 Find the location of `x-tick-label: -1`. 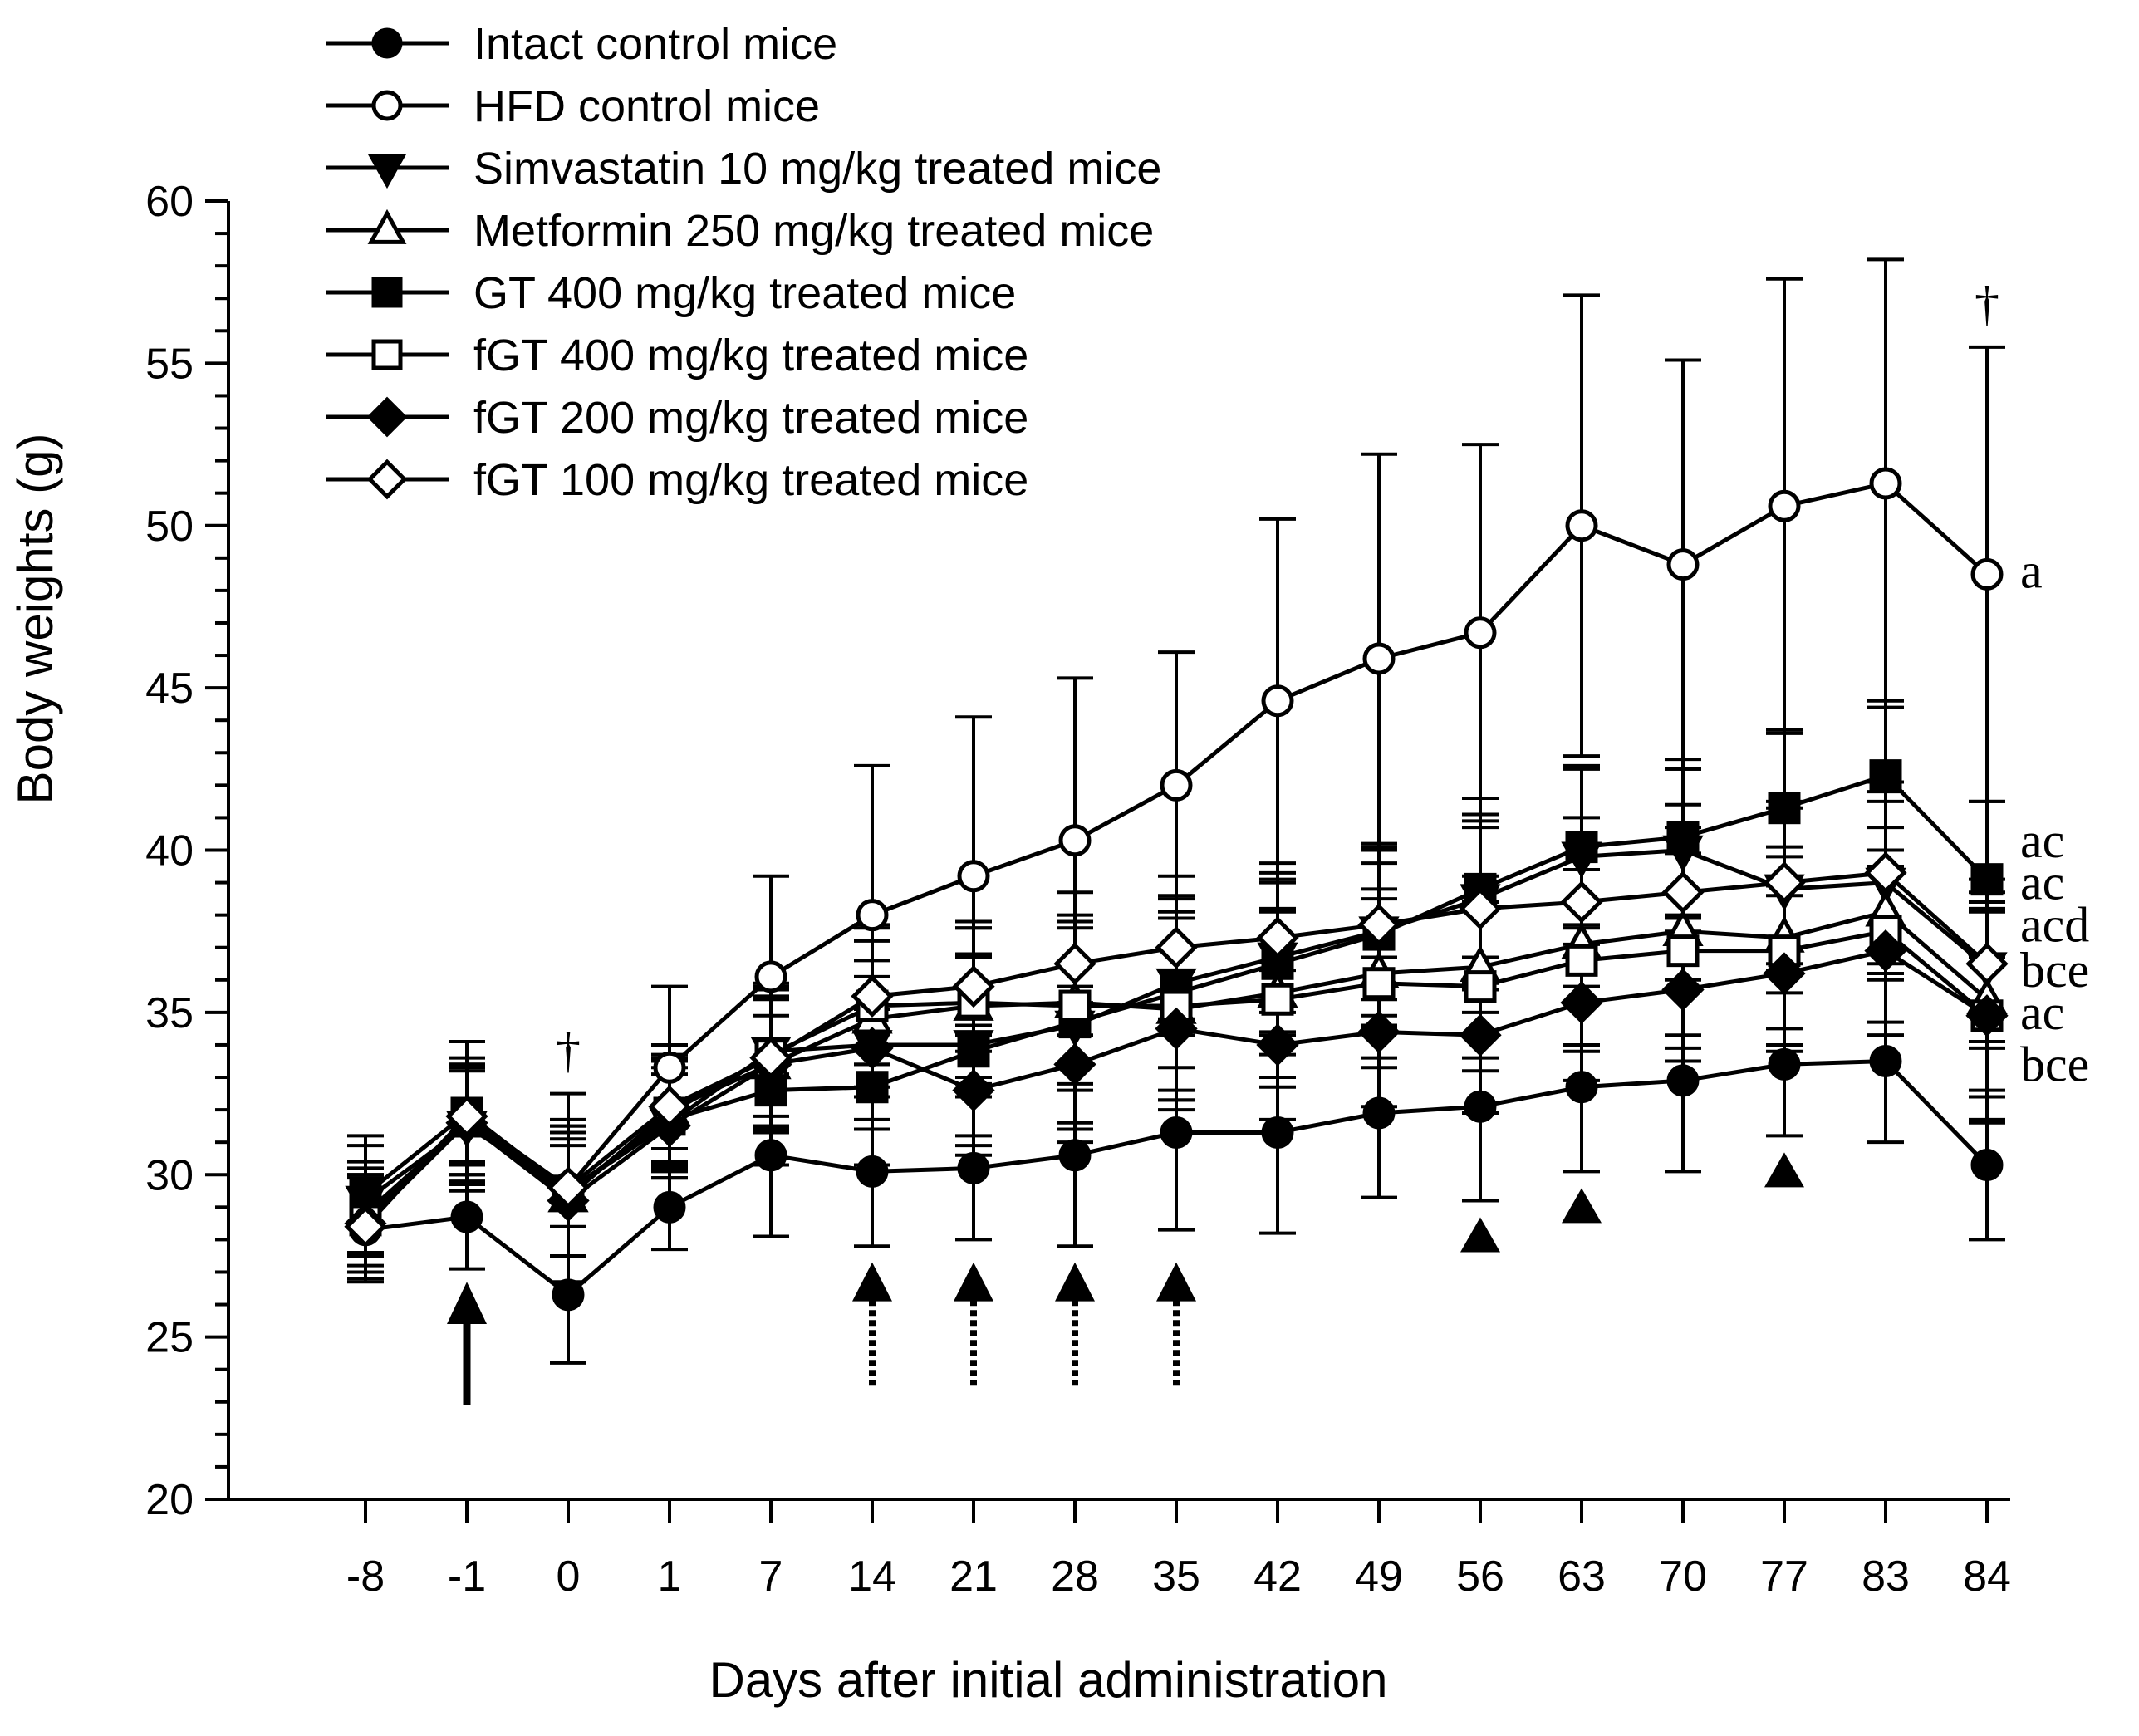

x-tick-label: -1 is located at coordinates (467, 1576).